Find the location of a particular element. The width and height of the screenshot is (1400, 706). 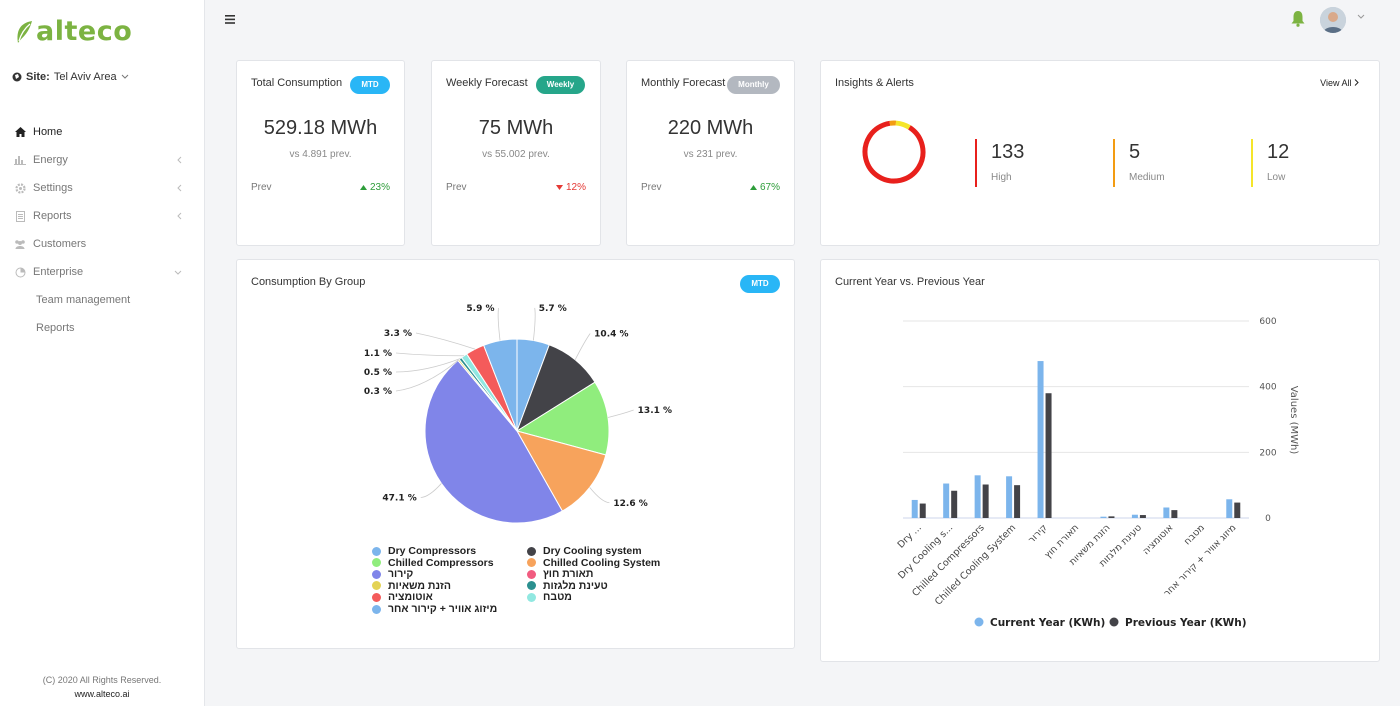

alerts-donut-chart is located at coordinates (894, 152).